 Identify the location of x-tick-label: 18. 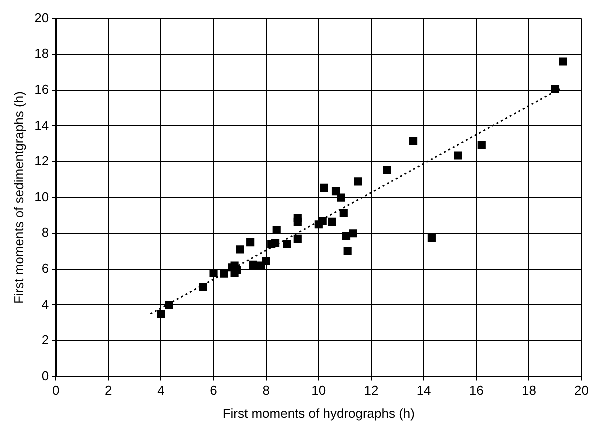
(529, 390).